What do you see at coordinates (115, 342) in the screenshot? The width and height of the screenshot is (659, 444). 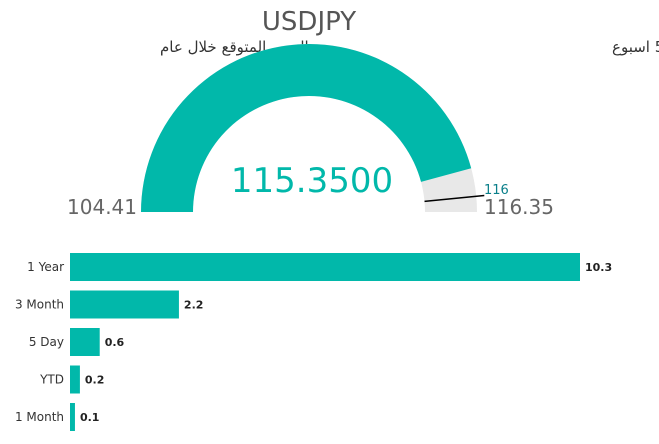 I see `data-label: 0.6` at bounding box center [115, 342].